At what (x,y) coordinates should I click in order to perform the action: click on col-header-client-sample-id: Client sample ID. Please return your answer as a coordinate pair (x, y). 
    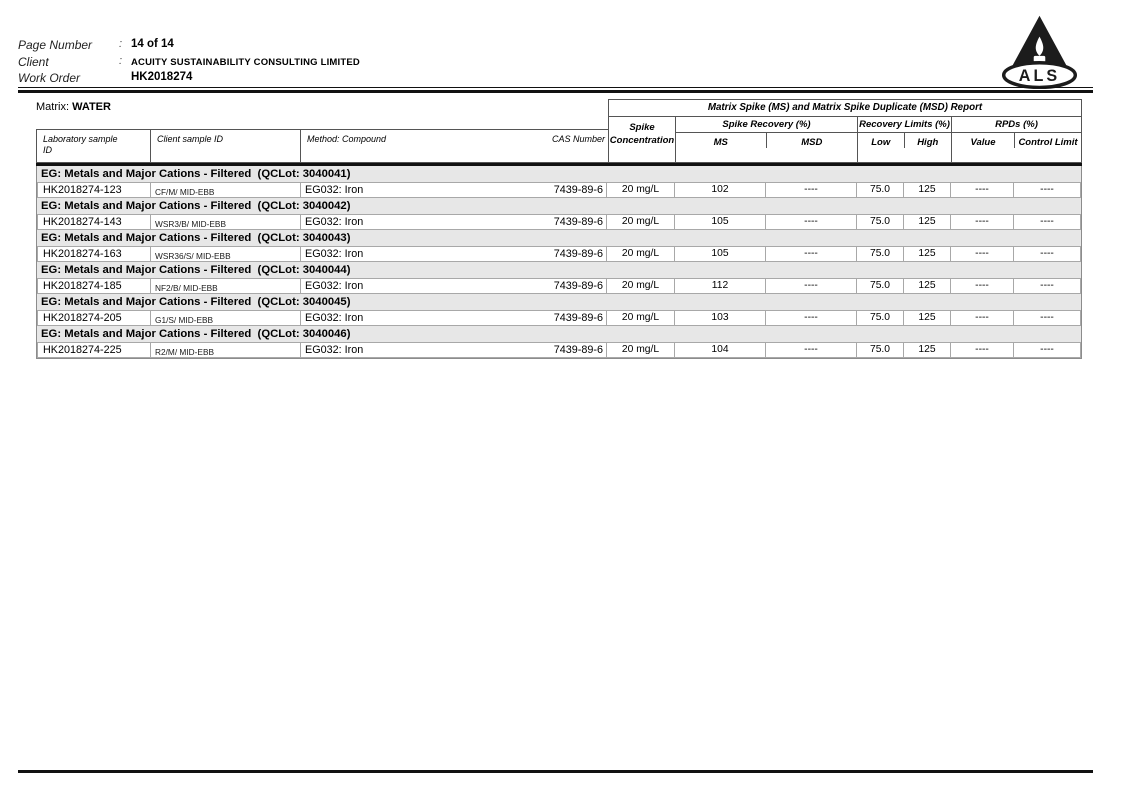
    Looking at the image, I should click on (226, 146).